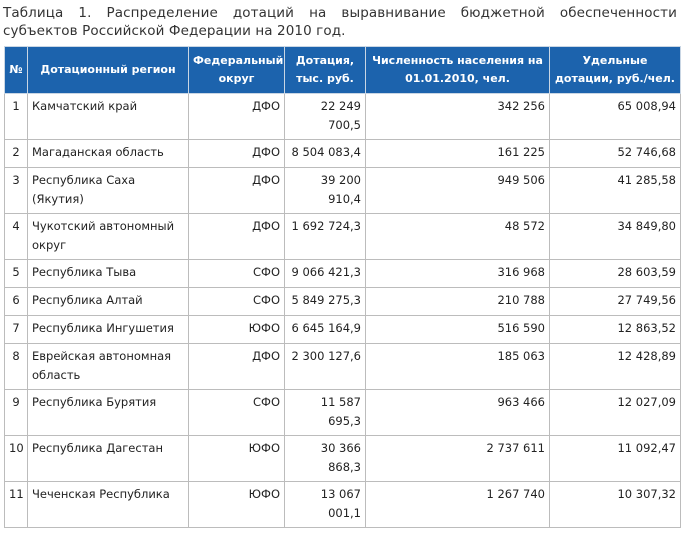 The image size is (681, 539). I want to click on cell-per-capita: 12 027,09, so click(615, 412).